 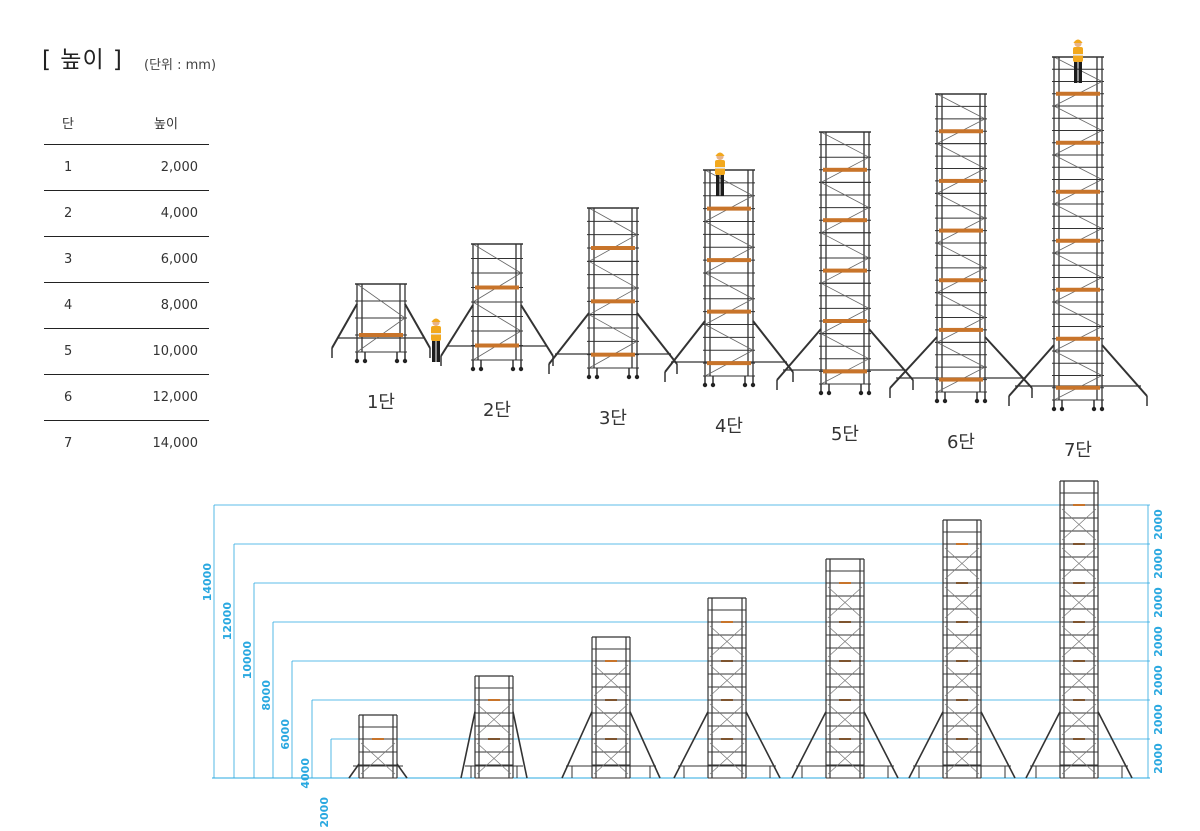 What do you see at coordinates (88, 122) in the screenshot?
I see `stage-column-header: 단` at bounding box center [88, 122].